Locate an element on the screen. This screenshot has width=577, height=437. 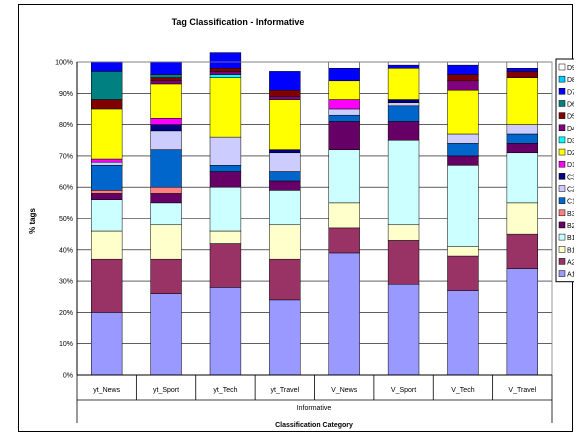
legend-label-b2: B2 is located at coordinates (570, 226).